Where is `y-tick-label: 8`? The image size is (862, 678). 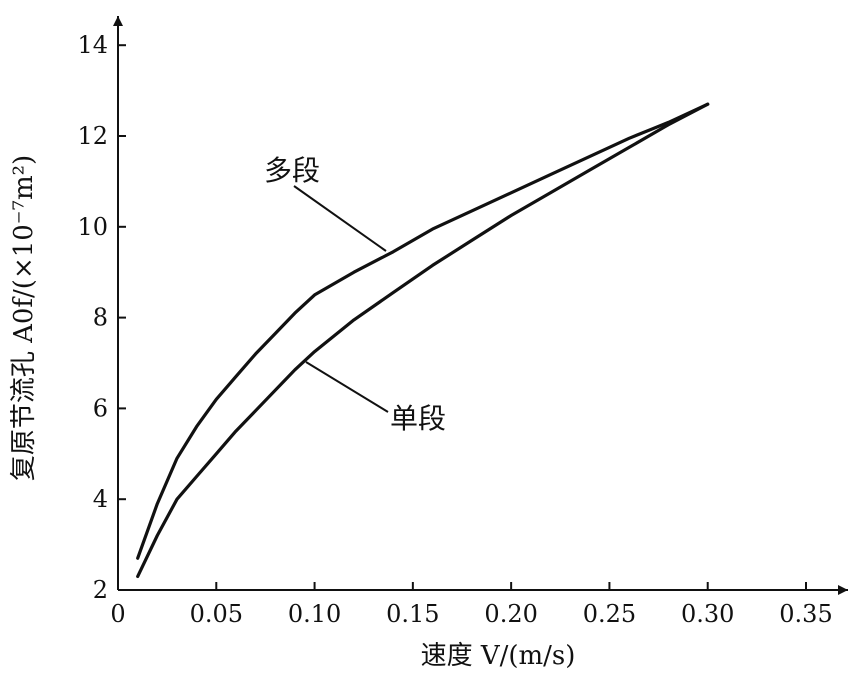 y-tick-label: 8 is located at coordinates (100, 318).